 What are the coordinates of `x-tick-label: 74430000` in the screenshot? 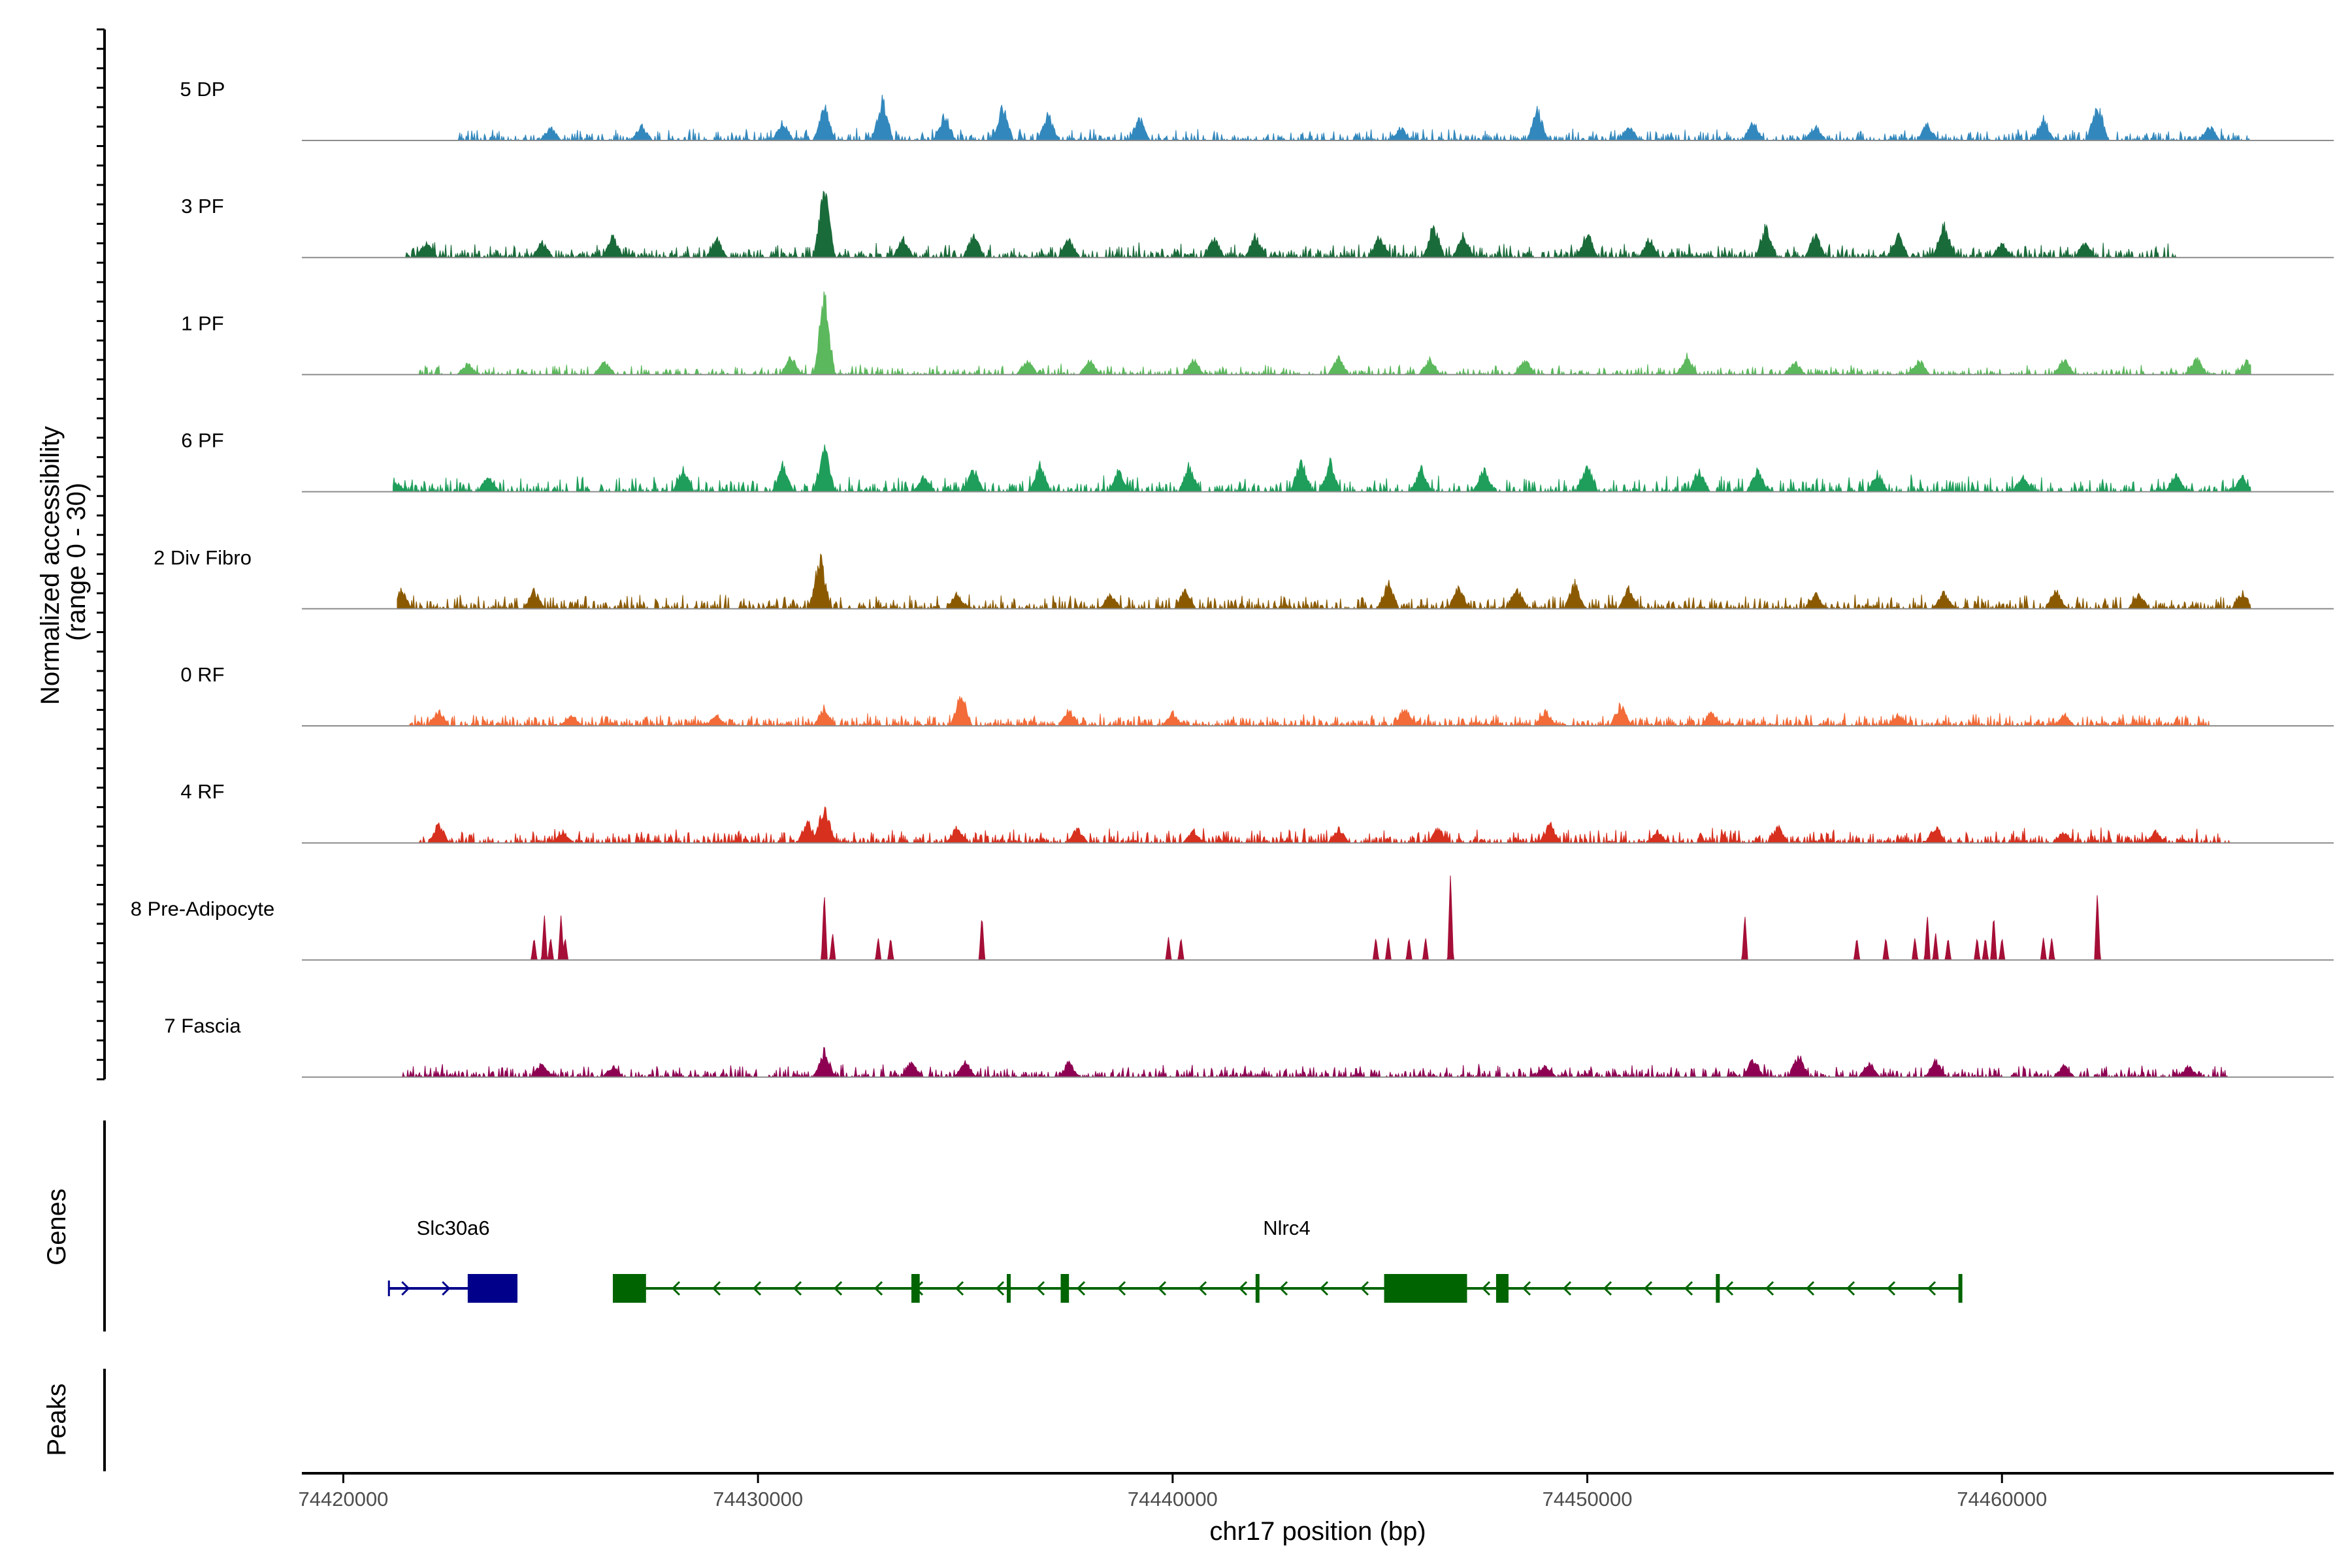 It's located at (758, 1499).